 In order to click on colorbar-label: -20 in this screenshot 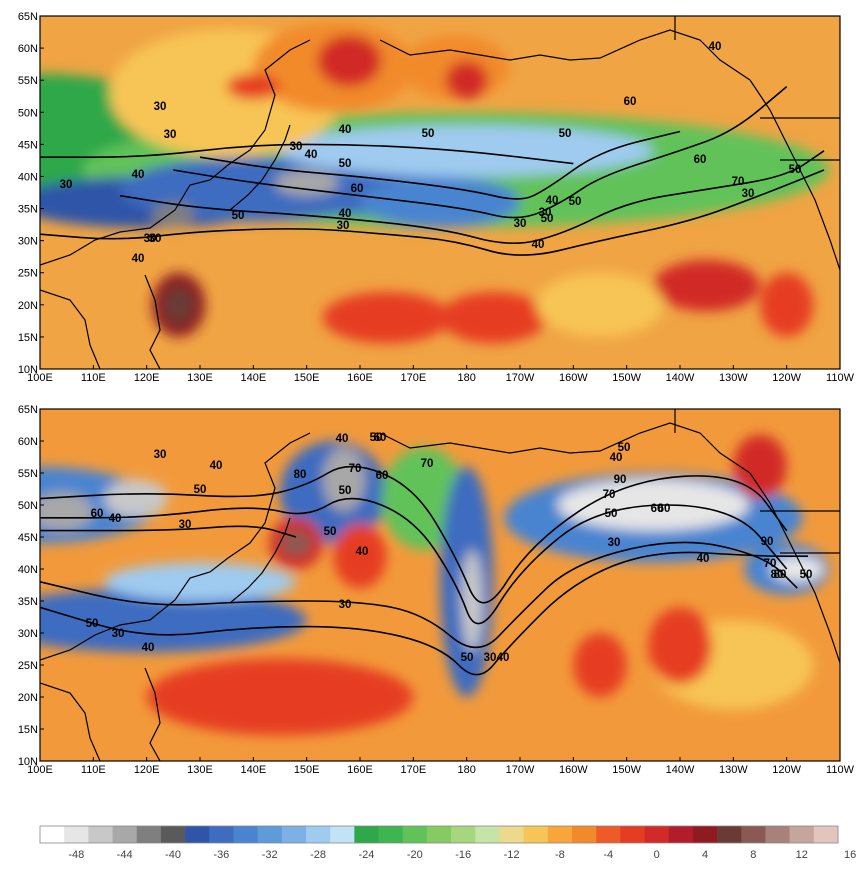, I will do `click(415, 855)`.